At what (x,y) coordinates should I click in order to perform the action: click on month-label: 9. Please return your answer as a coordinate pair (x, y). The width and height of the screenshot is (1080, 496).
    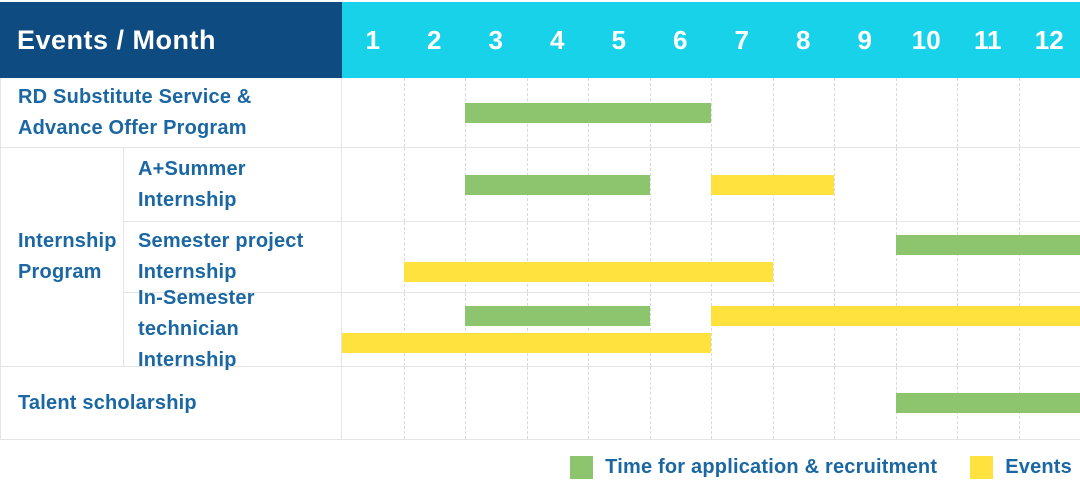
    Looking at the image, I should click on (865, 40).